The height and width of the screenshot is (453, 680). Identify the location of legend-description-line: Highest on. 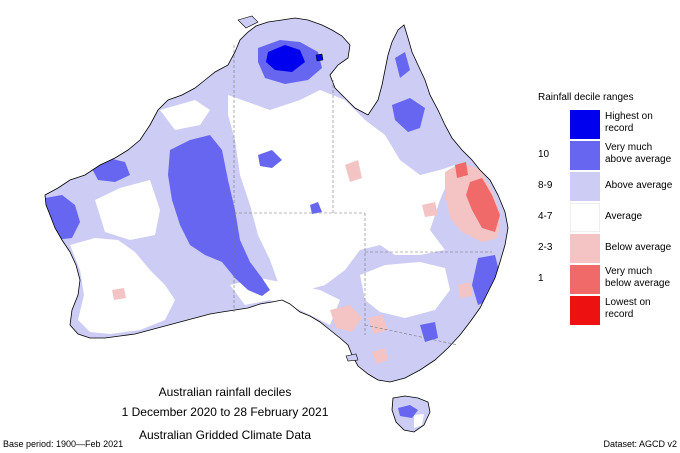
(629, 116).